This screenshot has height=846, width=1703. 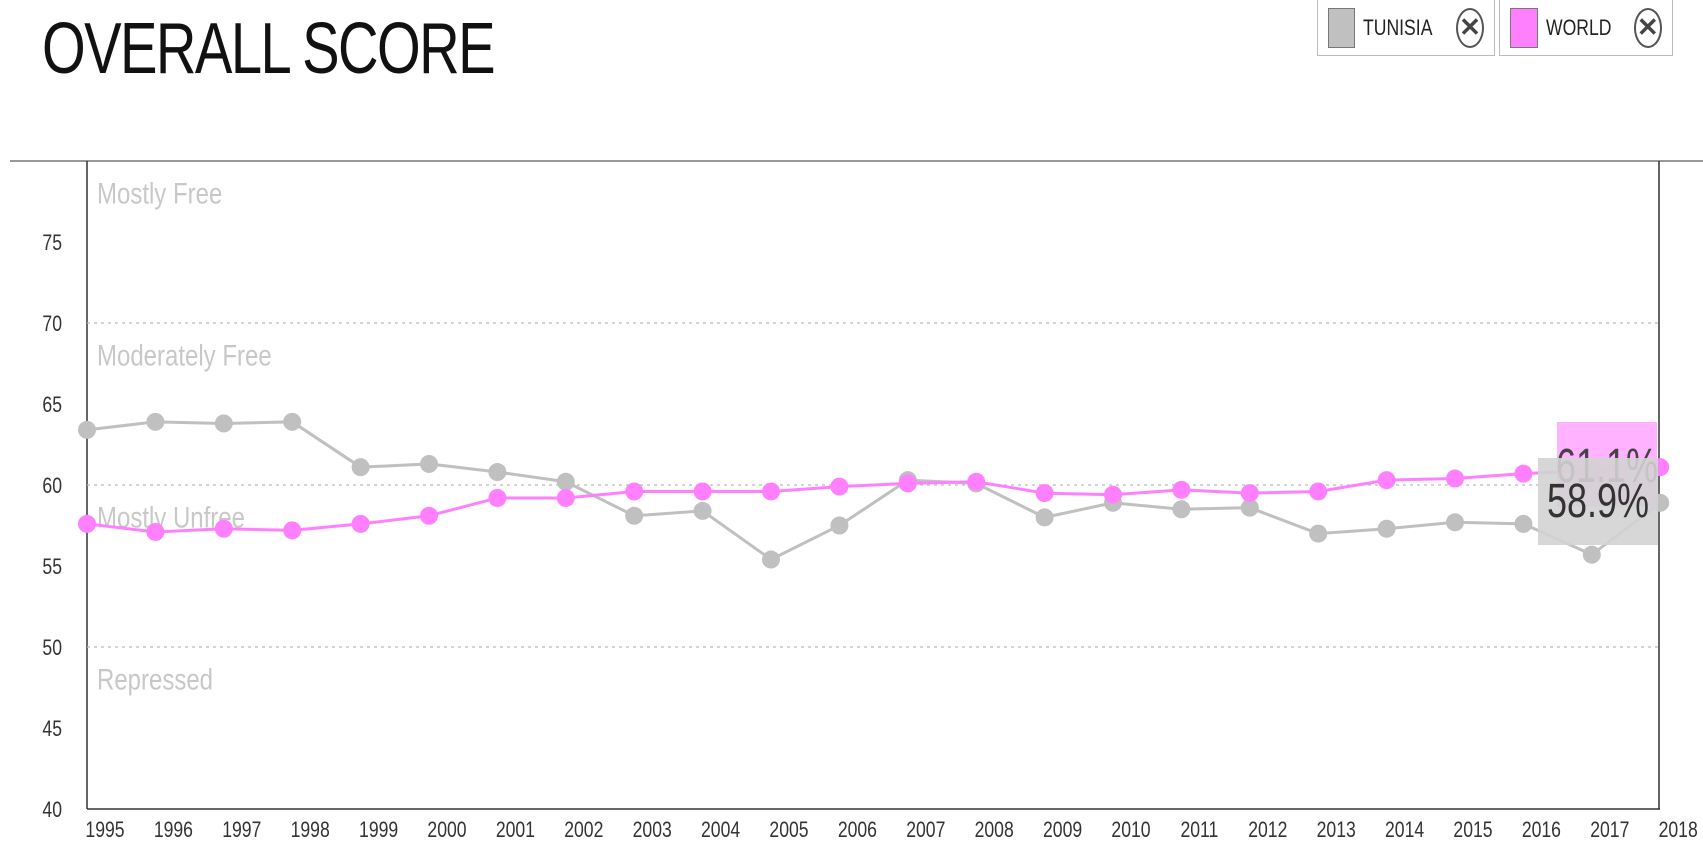 I want to click on x-tick-label: 2013, so click(x=1336, y=830).